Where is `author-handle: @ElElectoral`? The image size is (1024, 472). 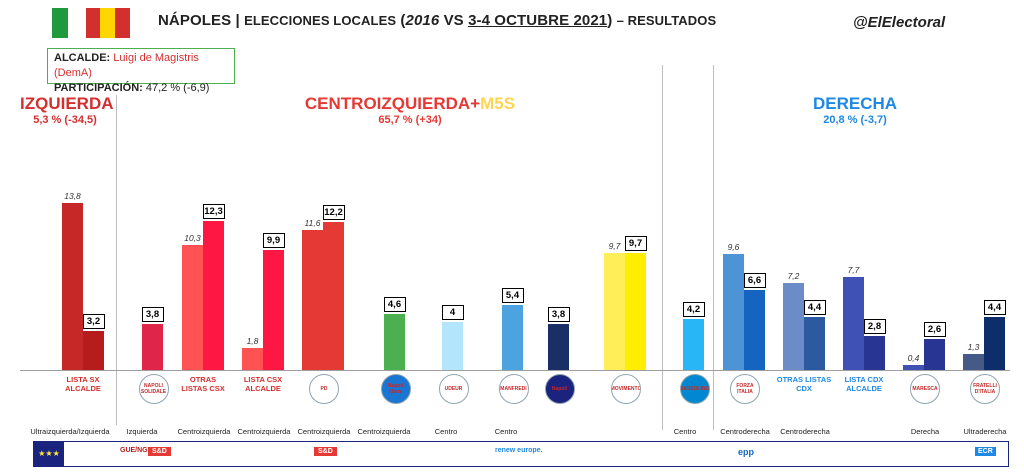
author-handle: @ElElectoral is located at coordinates (899, 22).